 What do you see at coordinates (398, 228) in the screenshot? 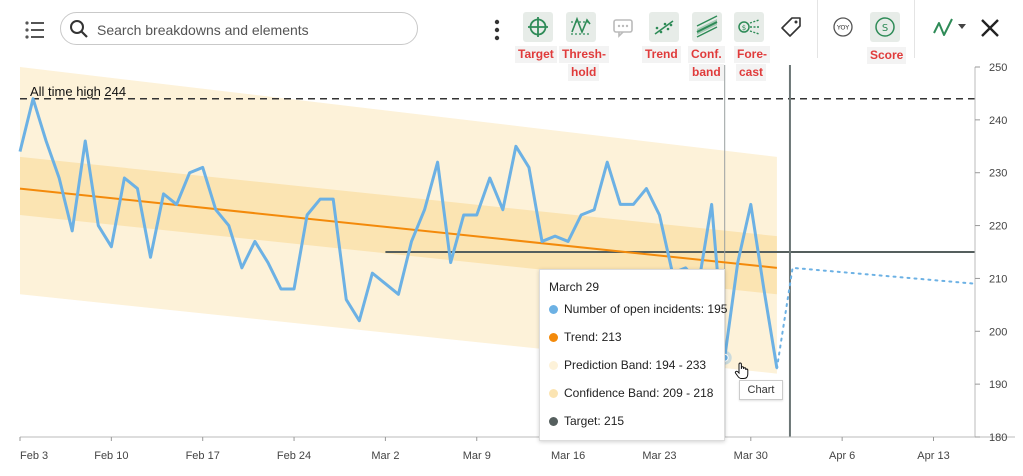
I see `trend-line` at bounding box center [398, 228].